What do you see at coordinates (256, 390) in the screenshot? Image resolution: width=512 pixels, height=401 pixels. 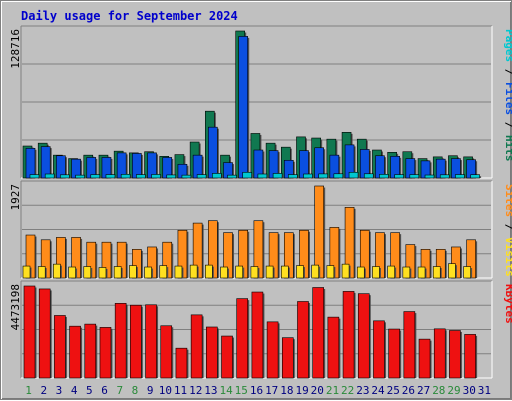 I see `x-day-label: 16` at bounding box center [256, 390].